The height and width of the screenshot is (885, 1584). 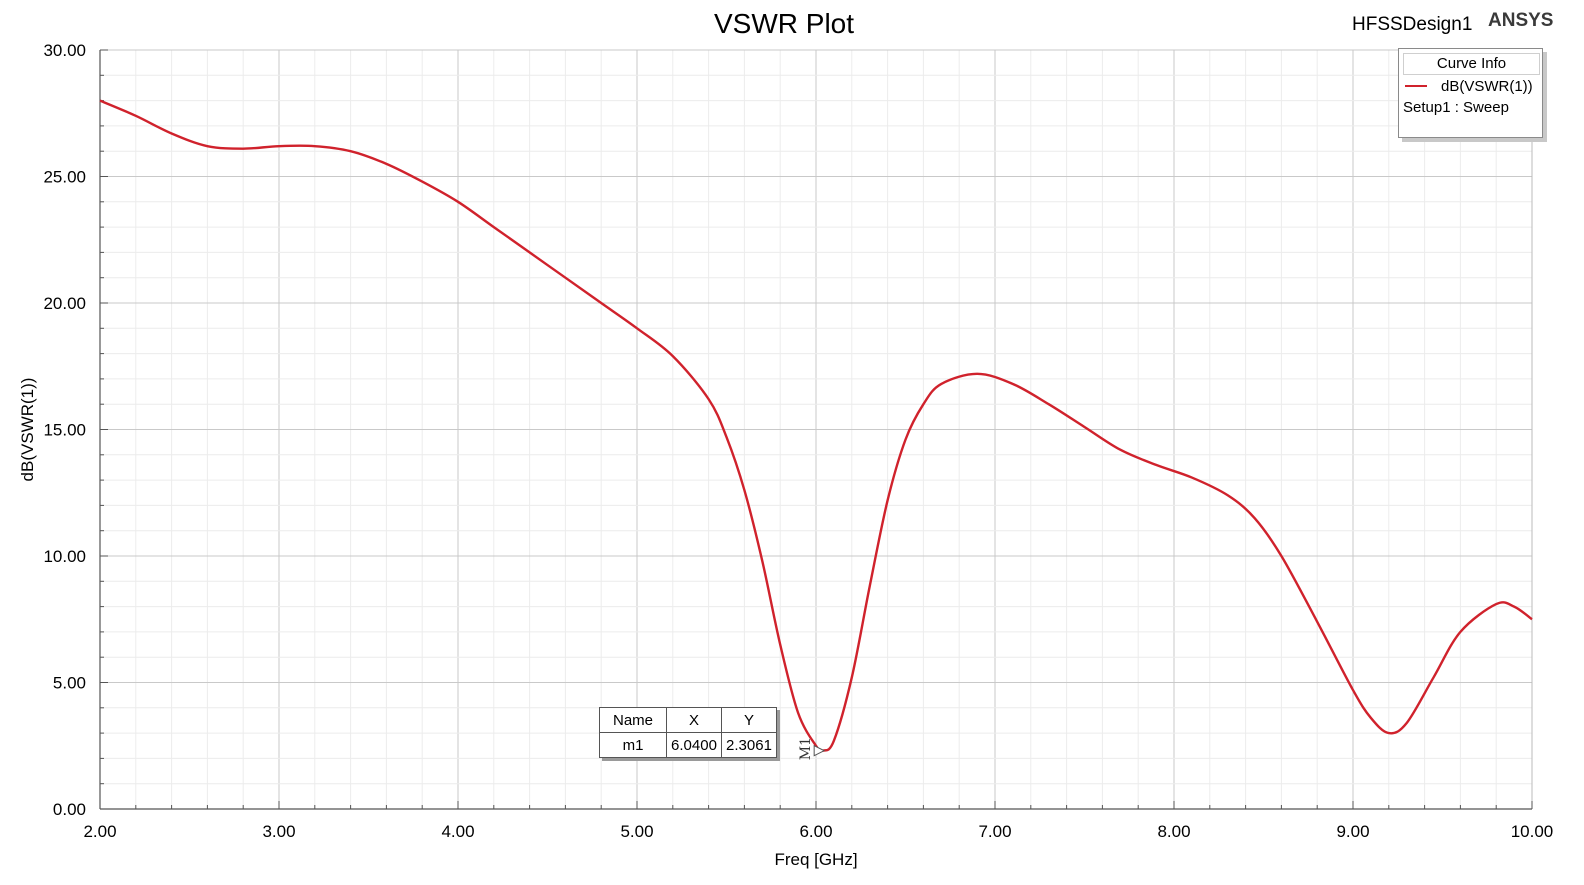 I want to click on marker-col-y: Y, so click(x=749, y=720).